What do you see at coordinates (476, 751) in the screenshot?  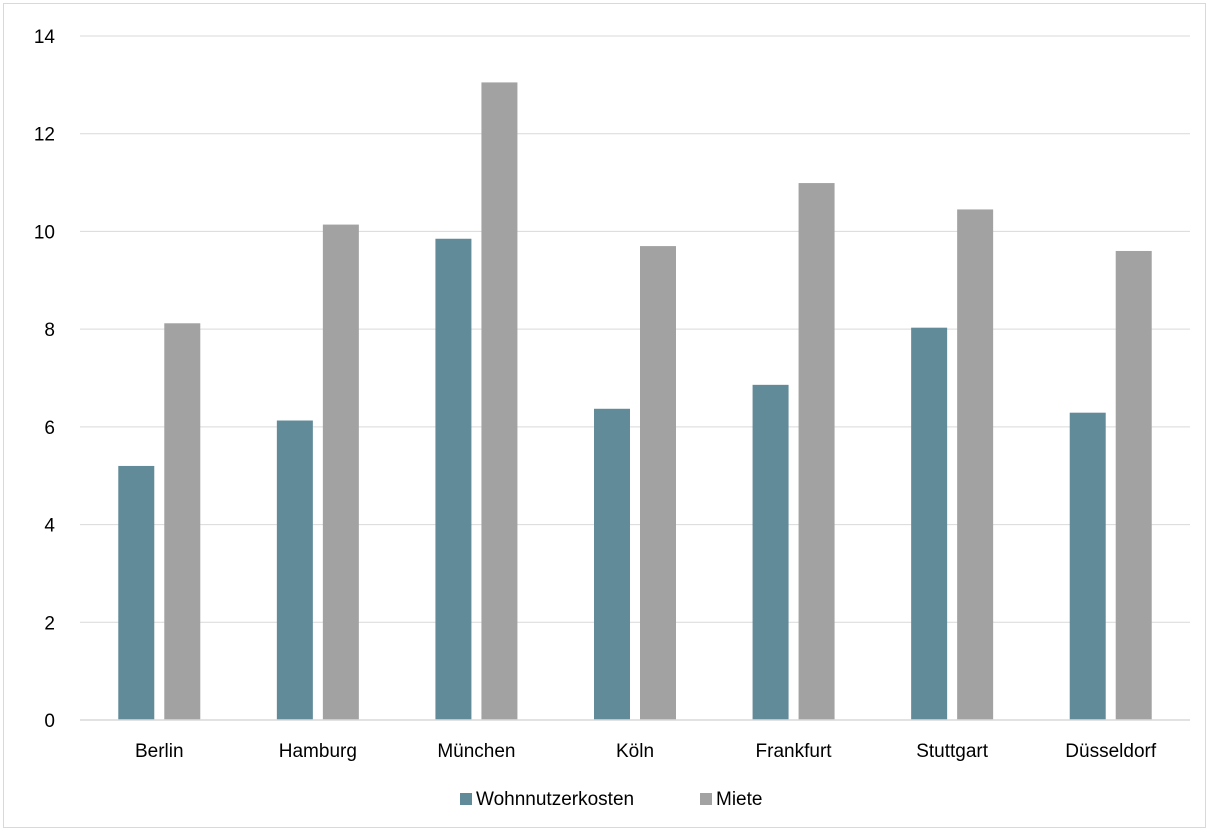 I see `x-tick-label: München` at bounding box center [476, 751].